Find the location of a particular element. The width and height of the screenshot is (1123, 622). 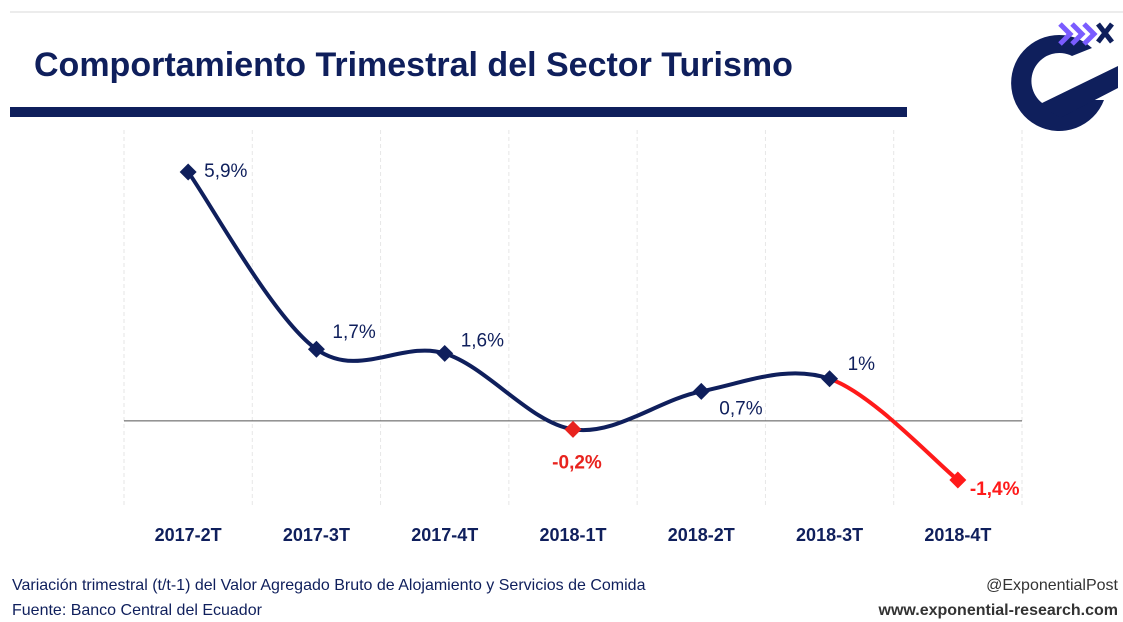

data-label: 1,6% is located at coordinates (482, 340).